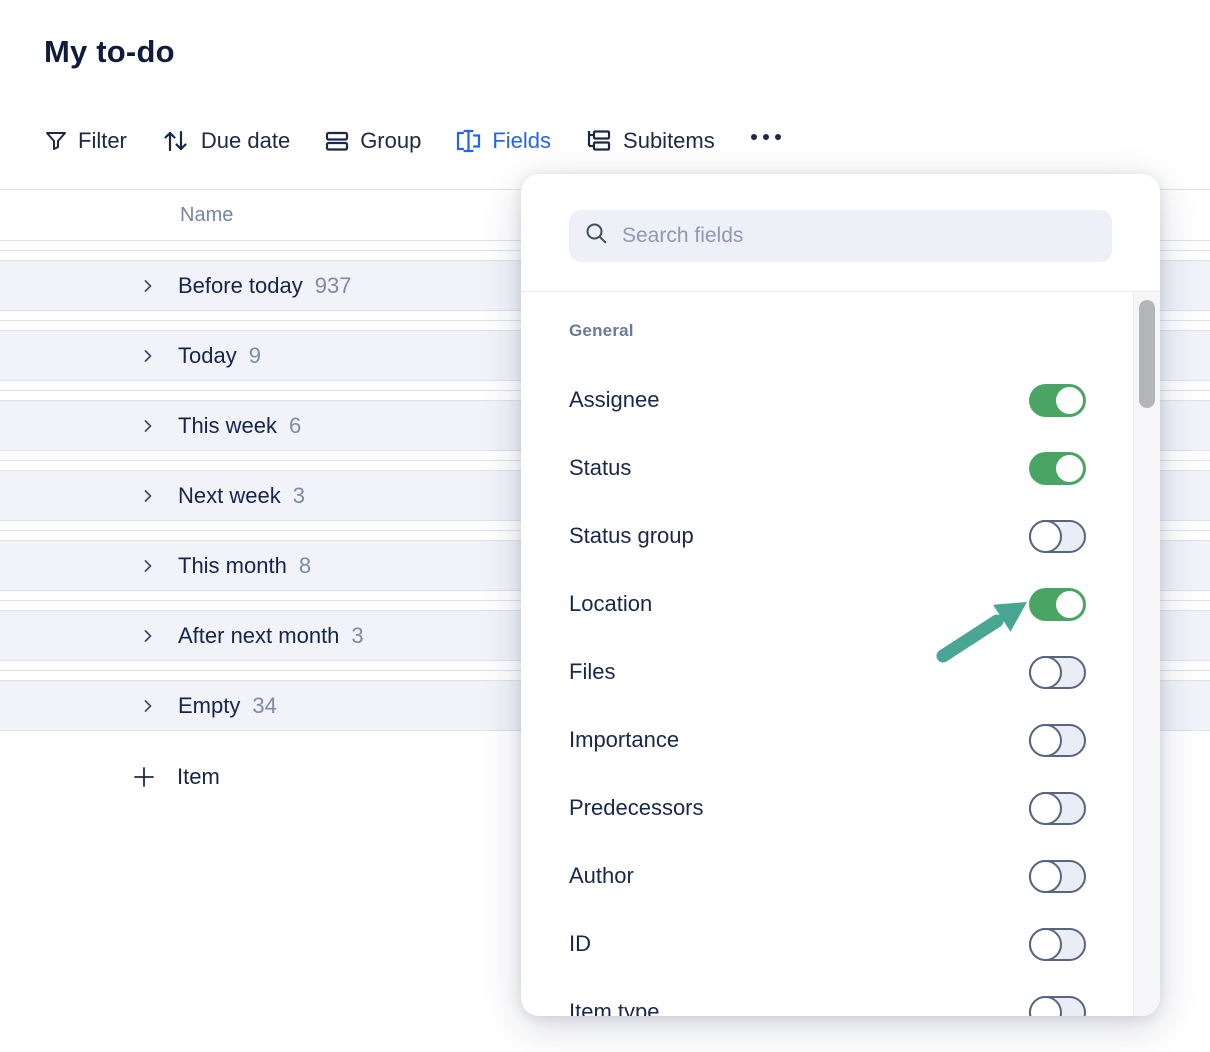  Describe the element at coordinates (840, 604) in the screenshot. I see `field-row: Location` at that location.